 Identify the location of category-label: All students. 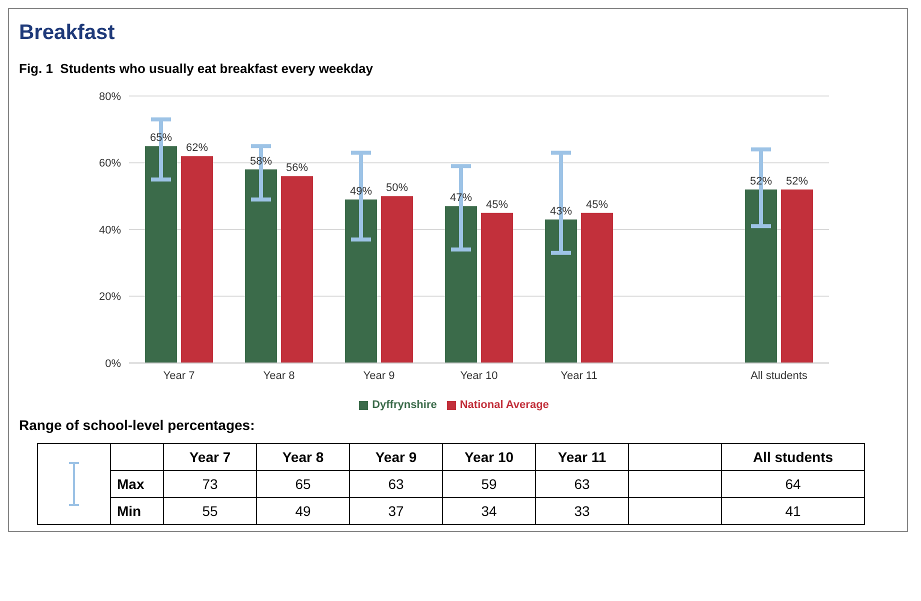
(793, 457).